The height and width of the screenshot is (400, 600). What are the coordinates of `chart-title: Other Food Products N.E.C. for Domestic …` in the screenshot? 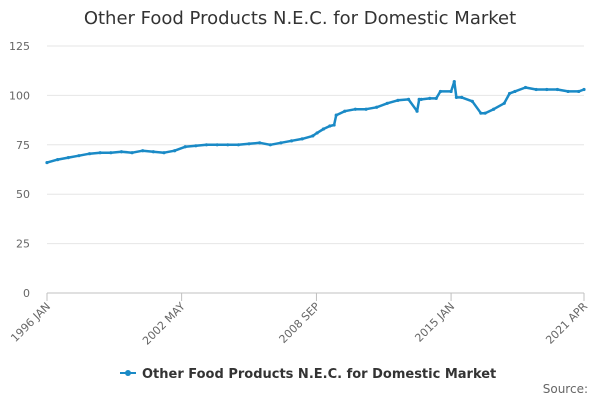 It's located at (300, 18).